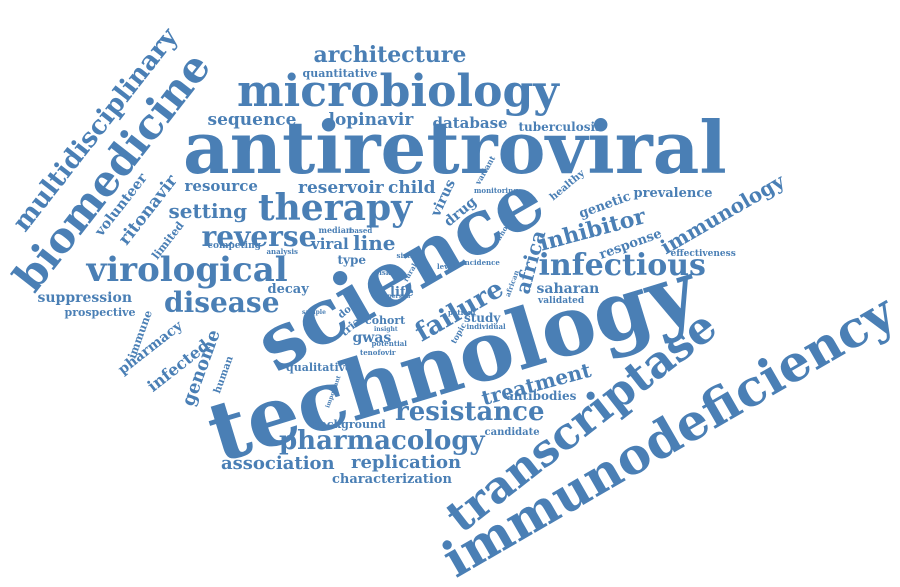 The height and width of the screenshot is (587, 900). Describe the element at coordinates (470, 412) in the screenshot. I see `word-resistance: resistance` at that location.